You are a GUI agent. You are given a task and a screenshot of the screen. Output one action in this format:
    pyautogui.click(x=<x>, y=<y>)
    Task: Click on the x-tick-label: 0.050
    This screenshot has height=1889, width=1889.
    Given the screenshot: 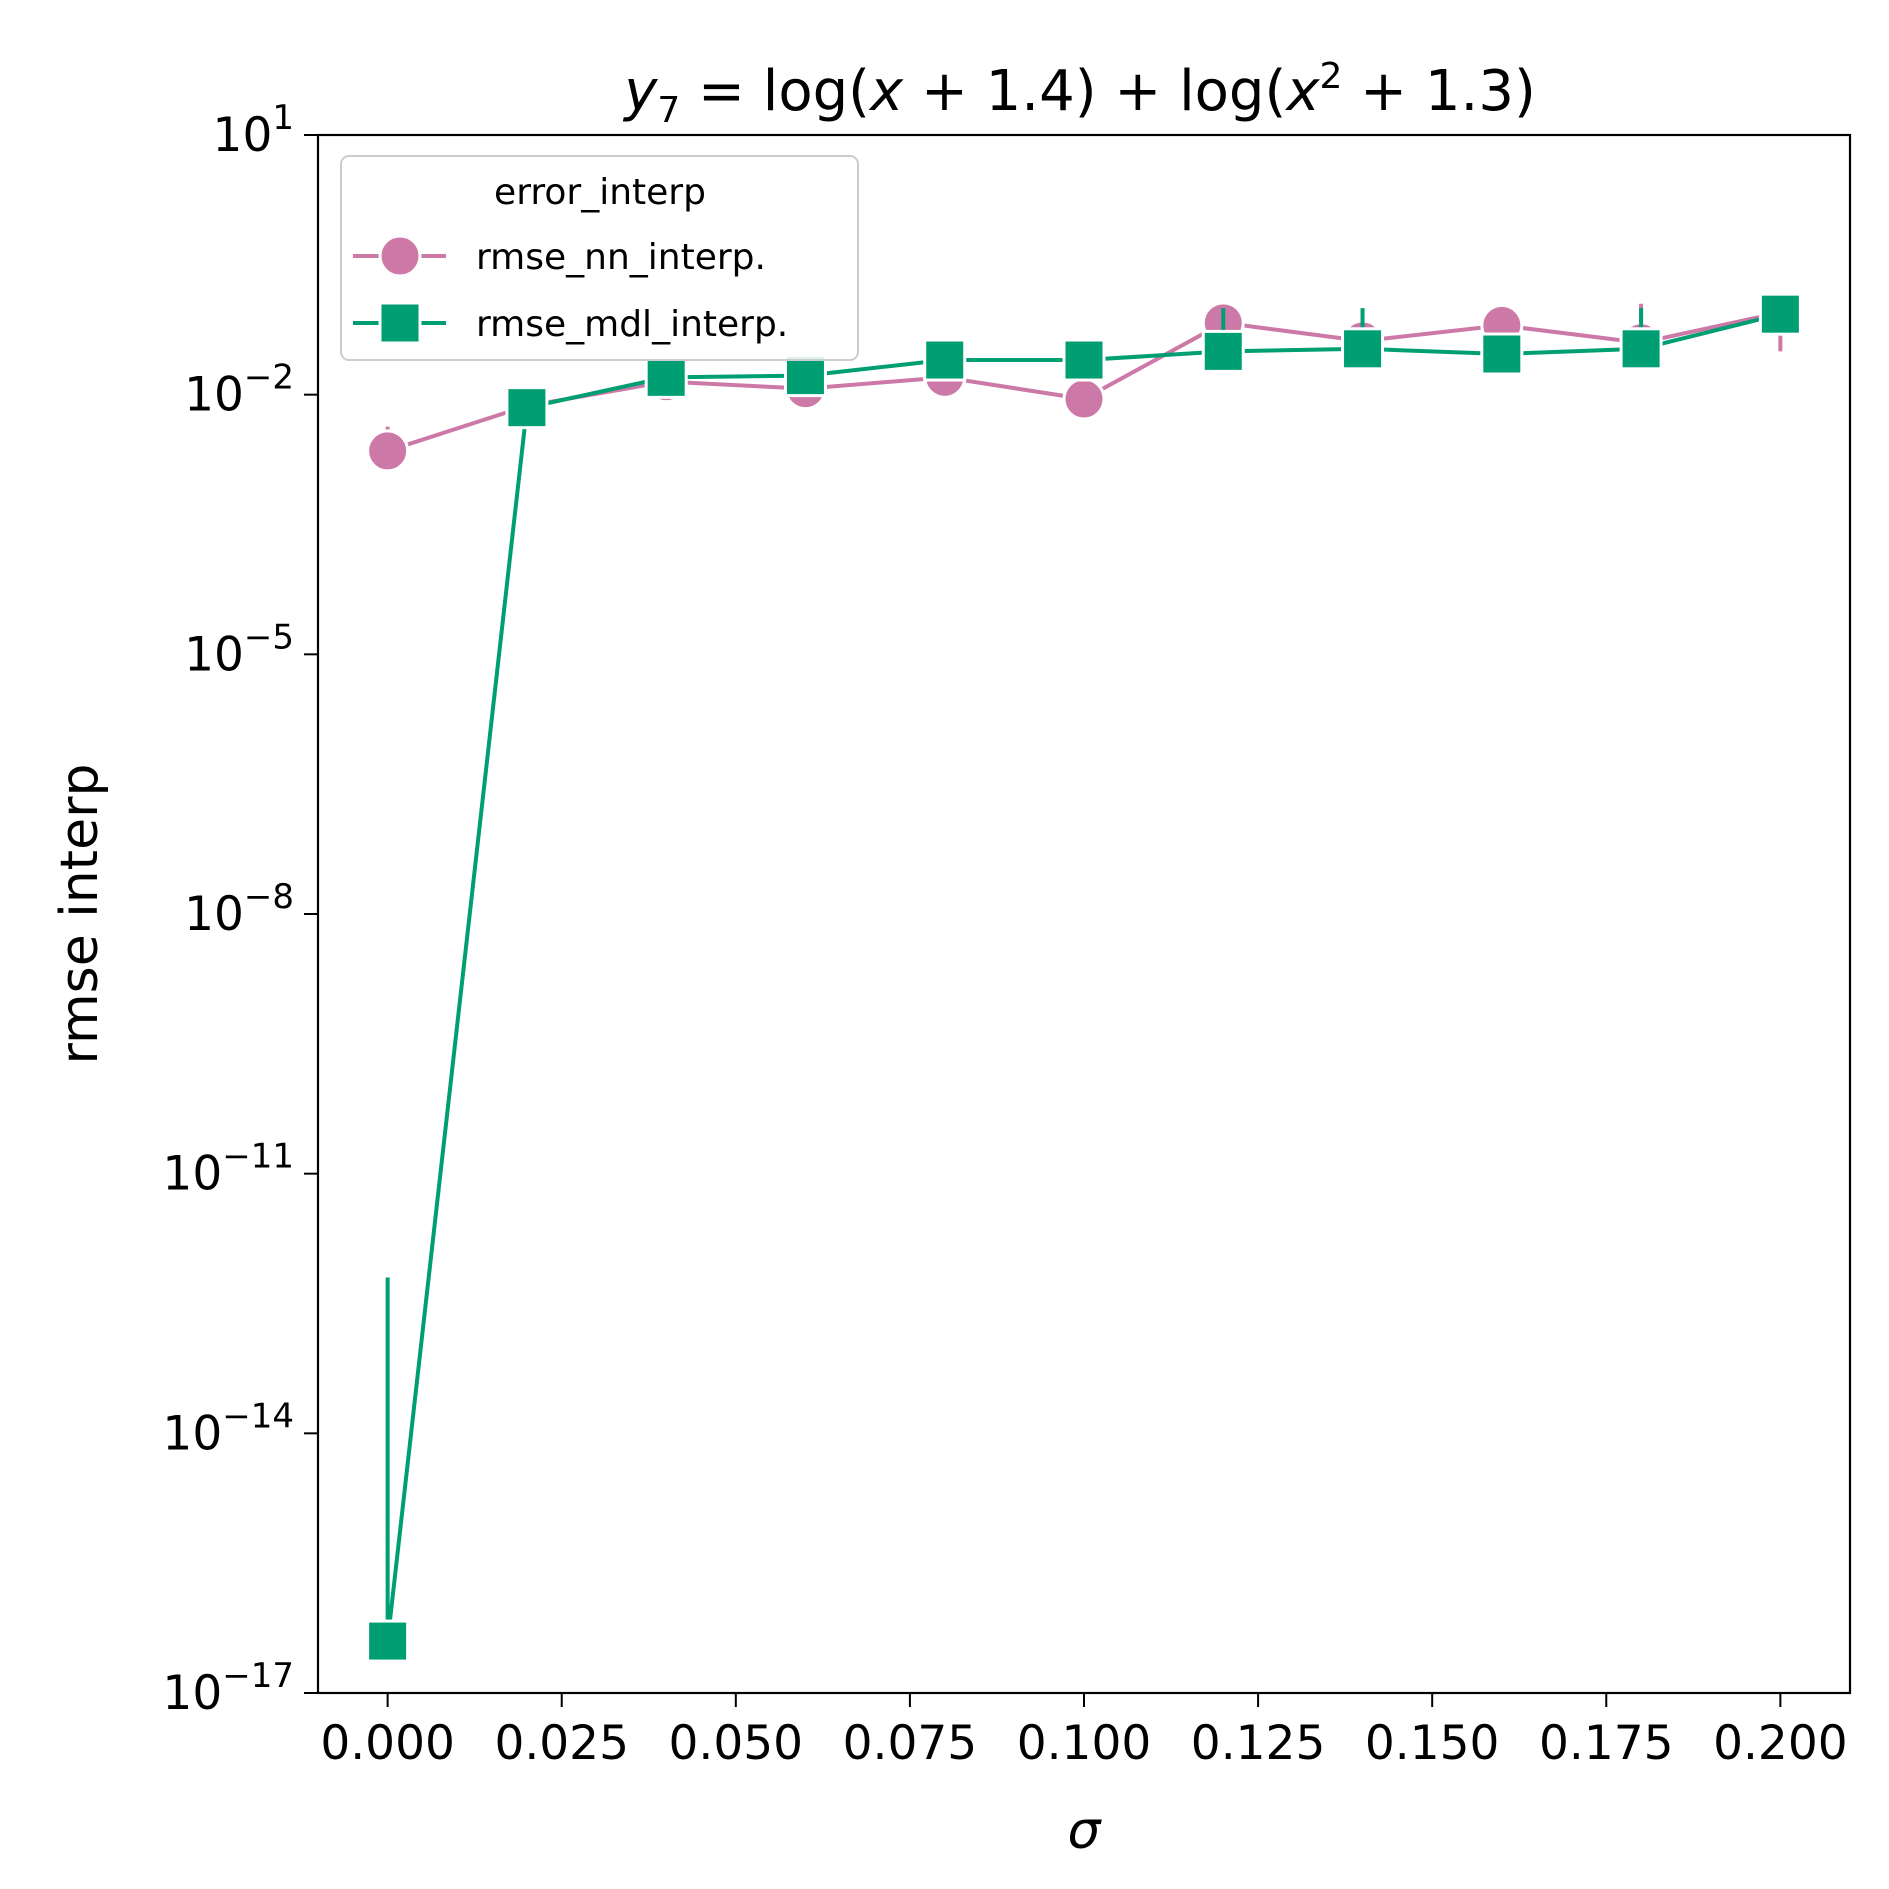 What is the action you would take?
    pyautogui.click(x=736, y=1743)
    